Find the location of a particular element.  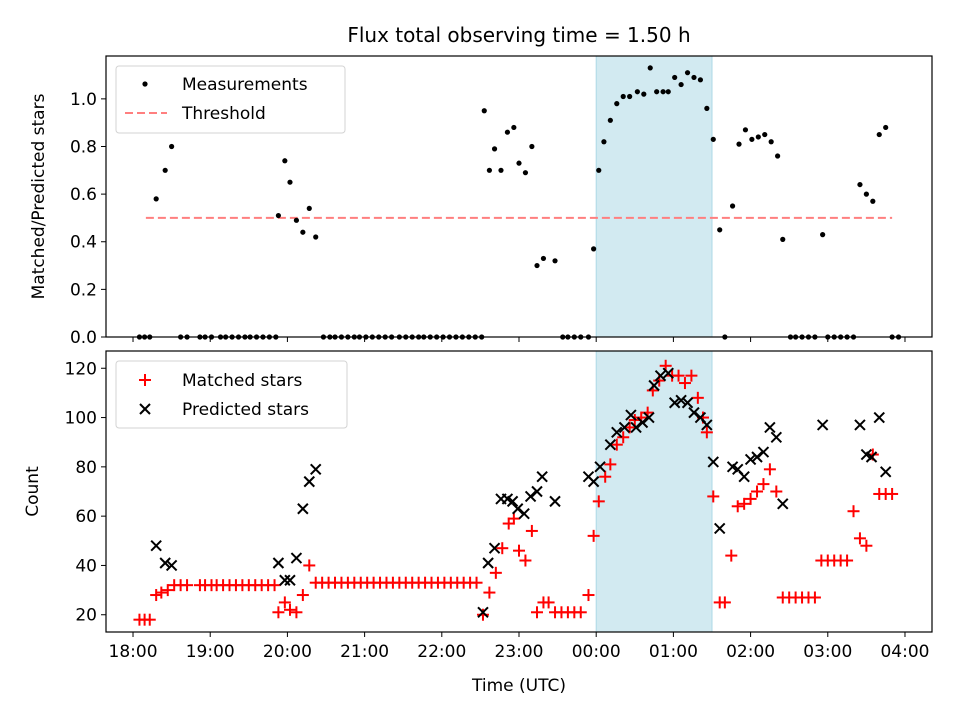

y-tick-label: 0.4 is located at coordinates (83, 243).